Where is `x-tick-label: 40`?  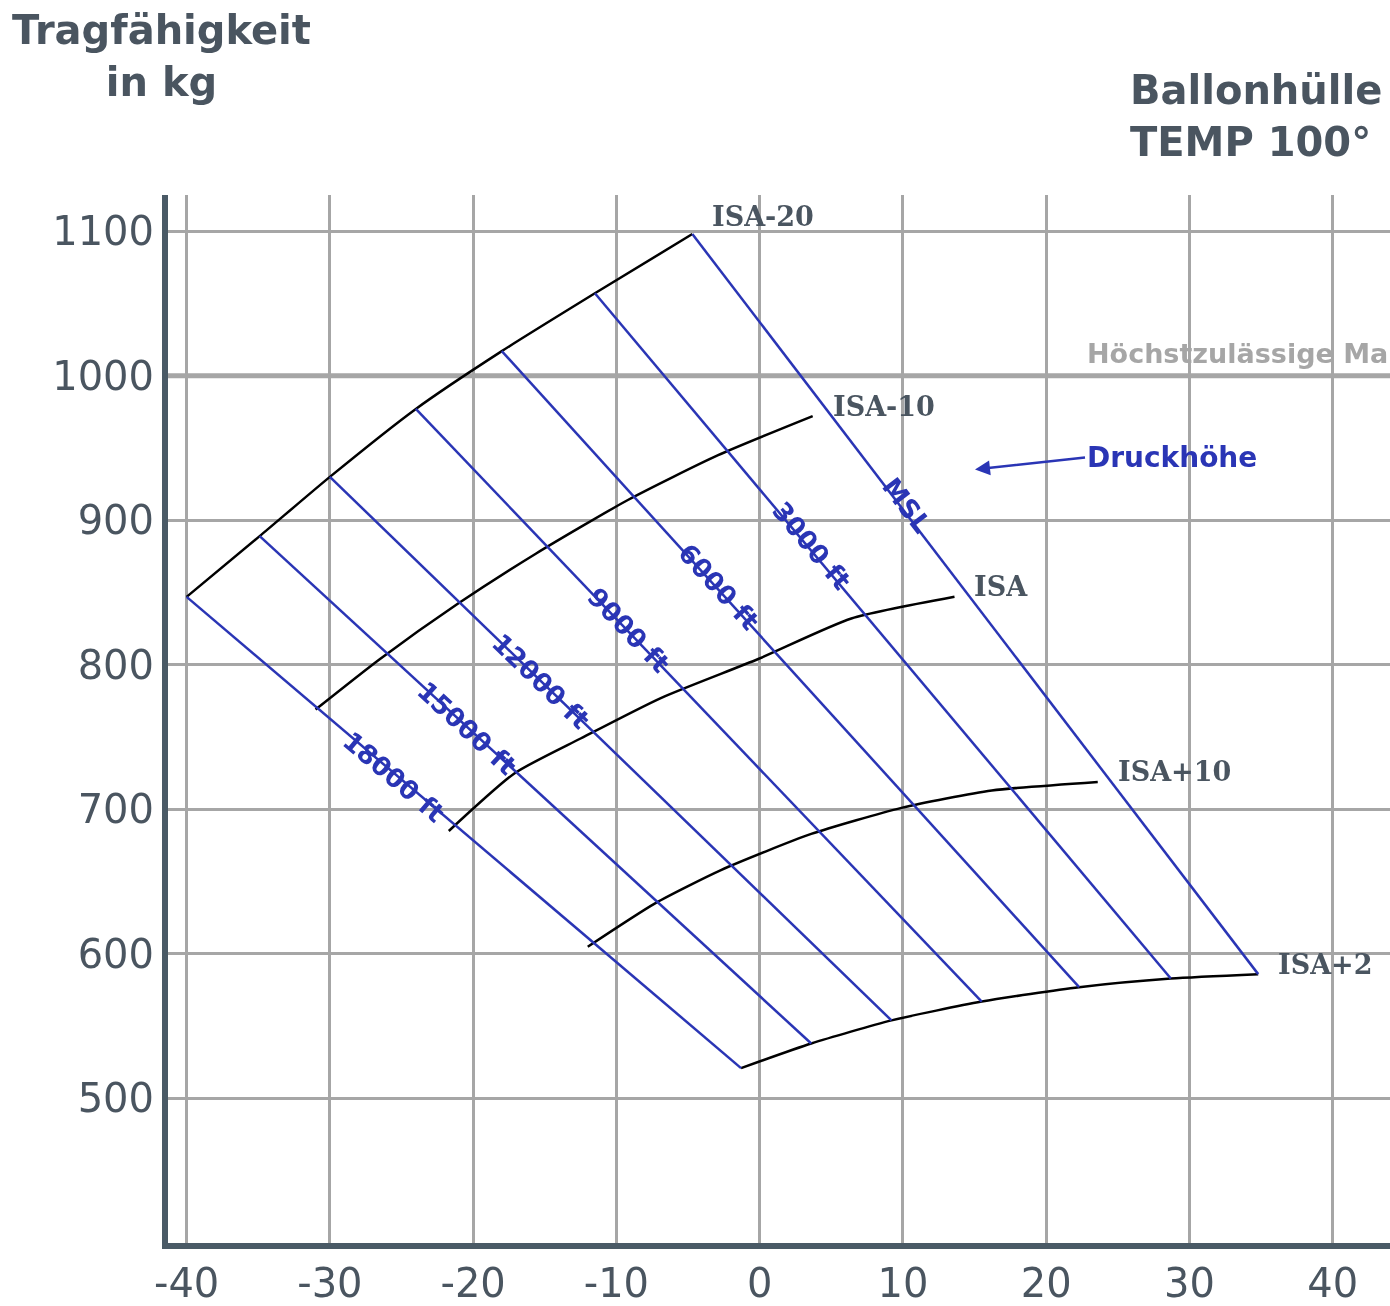 x-tick-label: 40 is located at coordinates (1333, 1283).